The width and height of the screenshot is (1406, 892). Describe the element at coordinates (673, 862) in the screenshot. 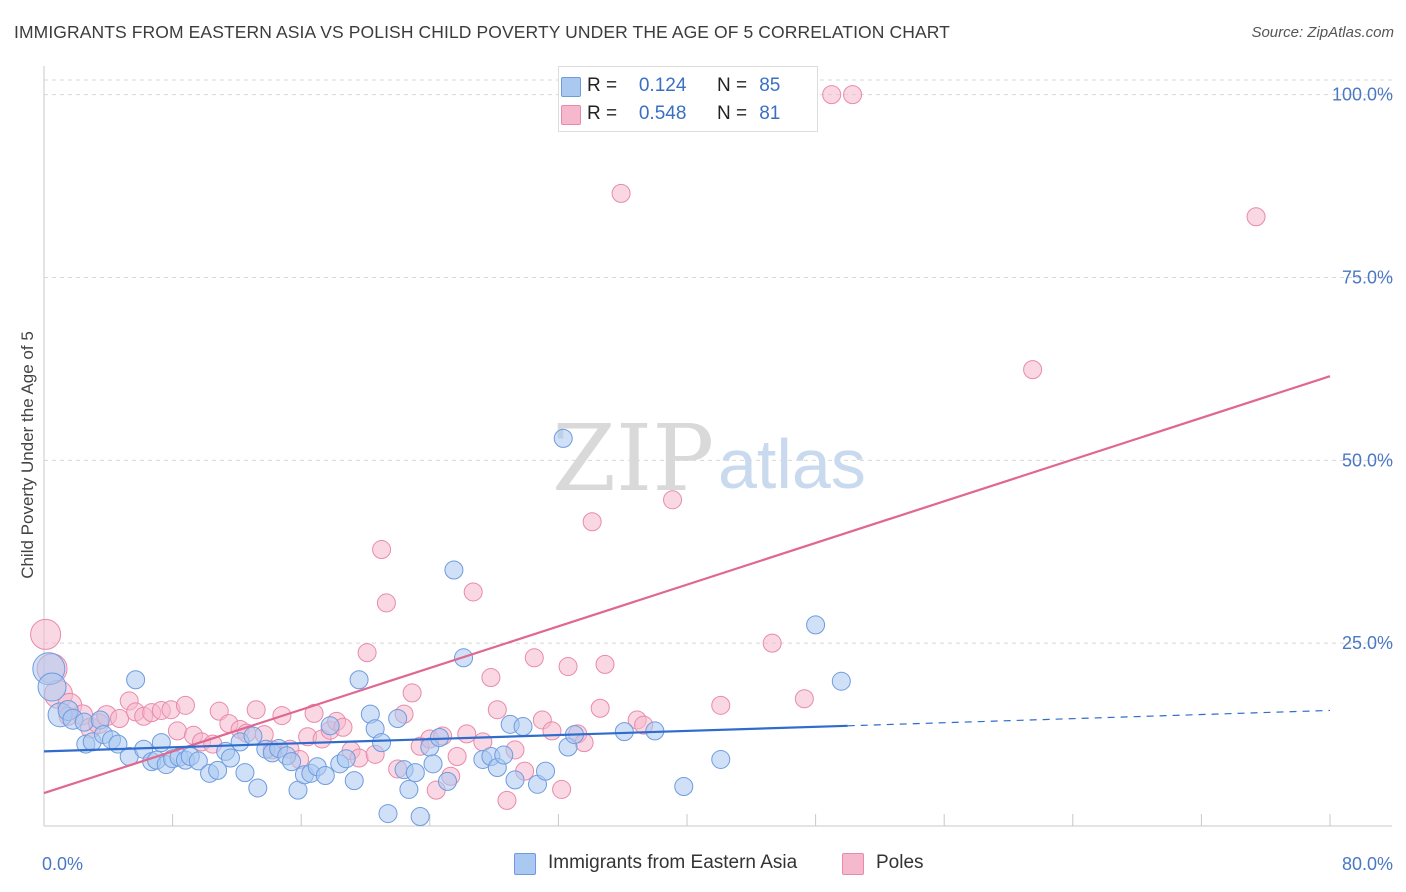

I see `legend-label: Immigrants from Eastern Asia` at that location.